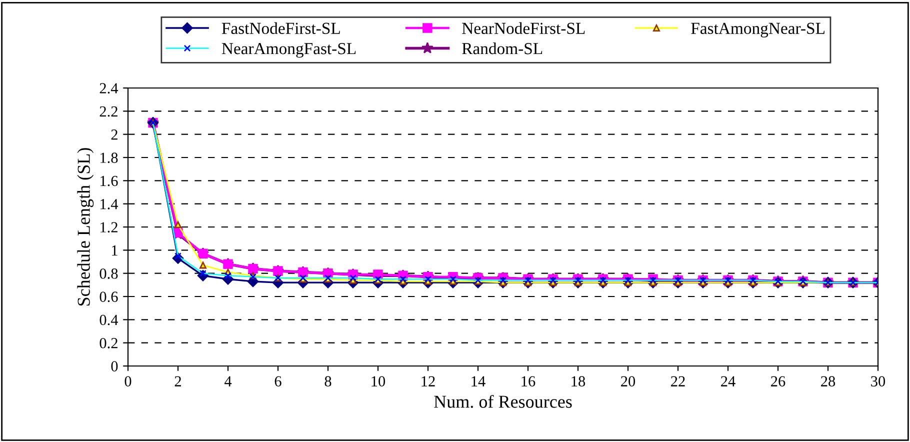 The width and height of the screenshot is (910, 442). Describe the element at coordinates (109, 297) in the screenshot. I see `y-tick-label: 0.6` at that location.